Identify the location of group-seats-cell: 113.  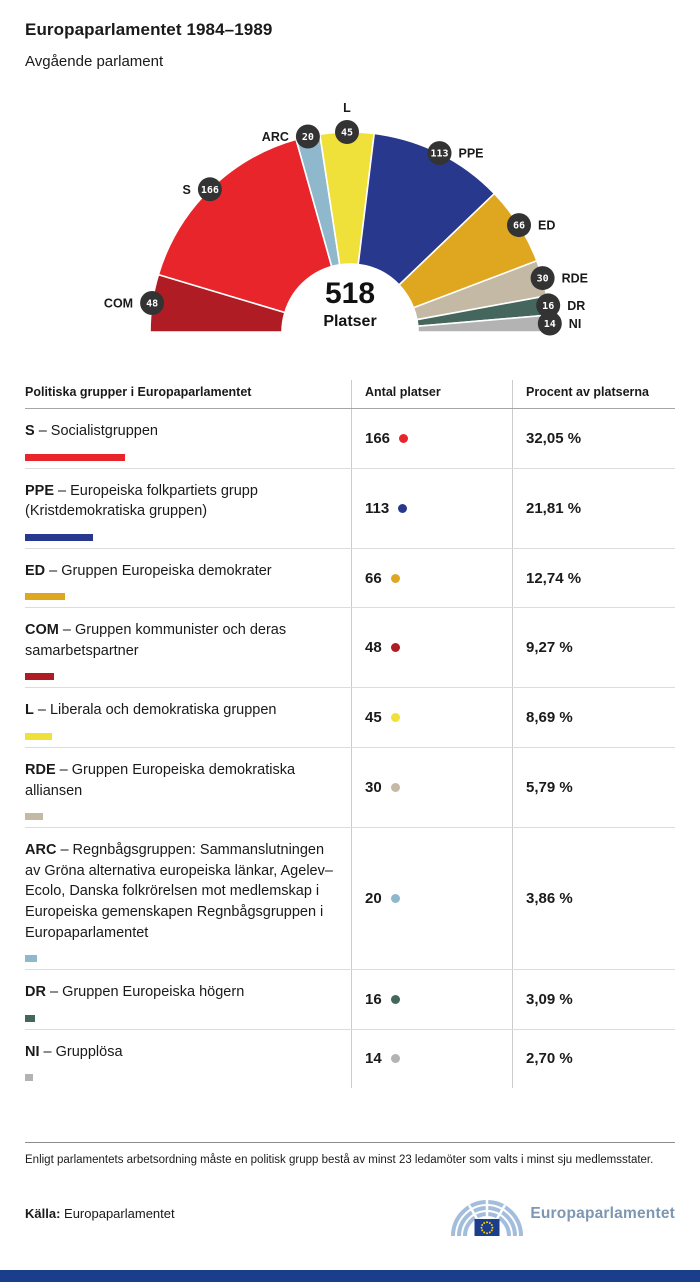
(431, 508).